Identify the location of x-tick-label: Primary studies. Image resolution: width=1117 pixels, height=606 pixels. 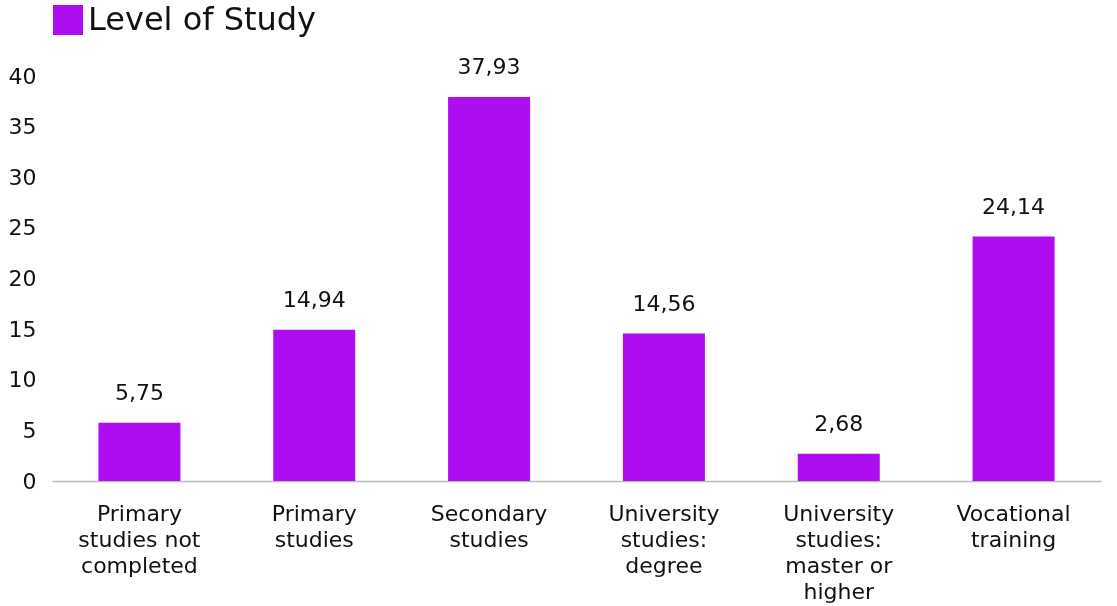
(314, 526).